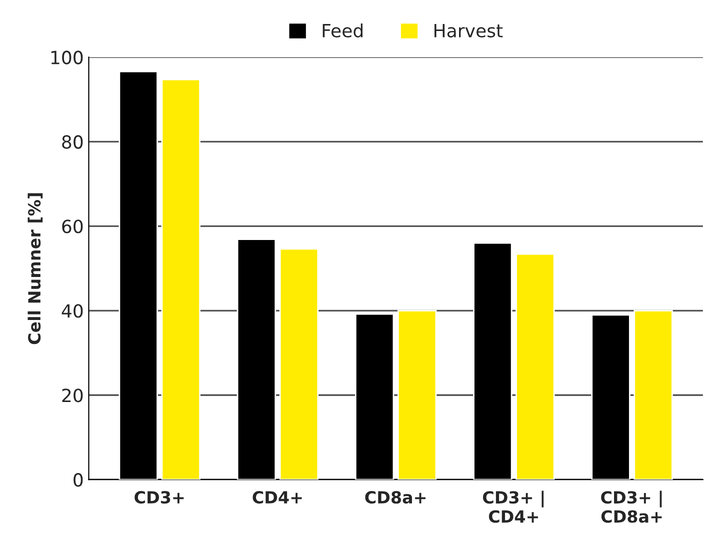 This screenshot has height=545, width=710. What do you see at coordinates (159, 497) in the screenshot?
I see `x-tick-label: CD3+` at bounding box center [159, 497].